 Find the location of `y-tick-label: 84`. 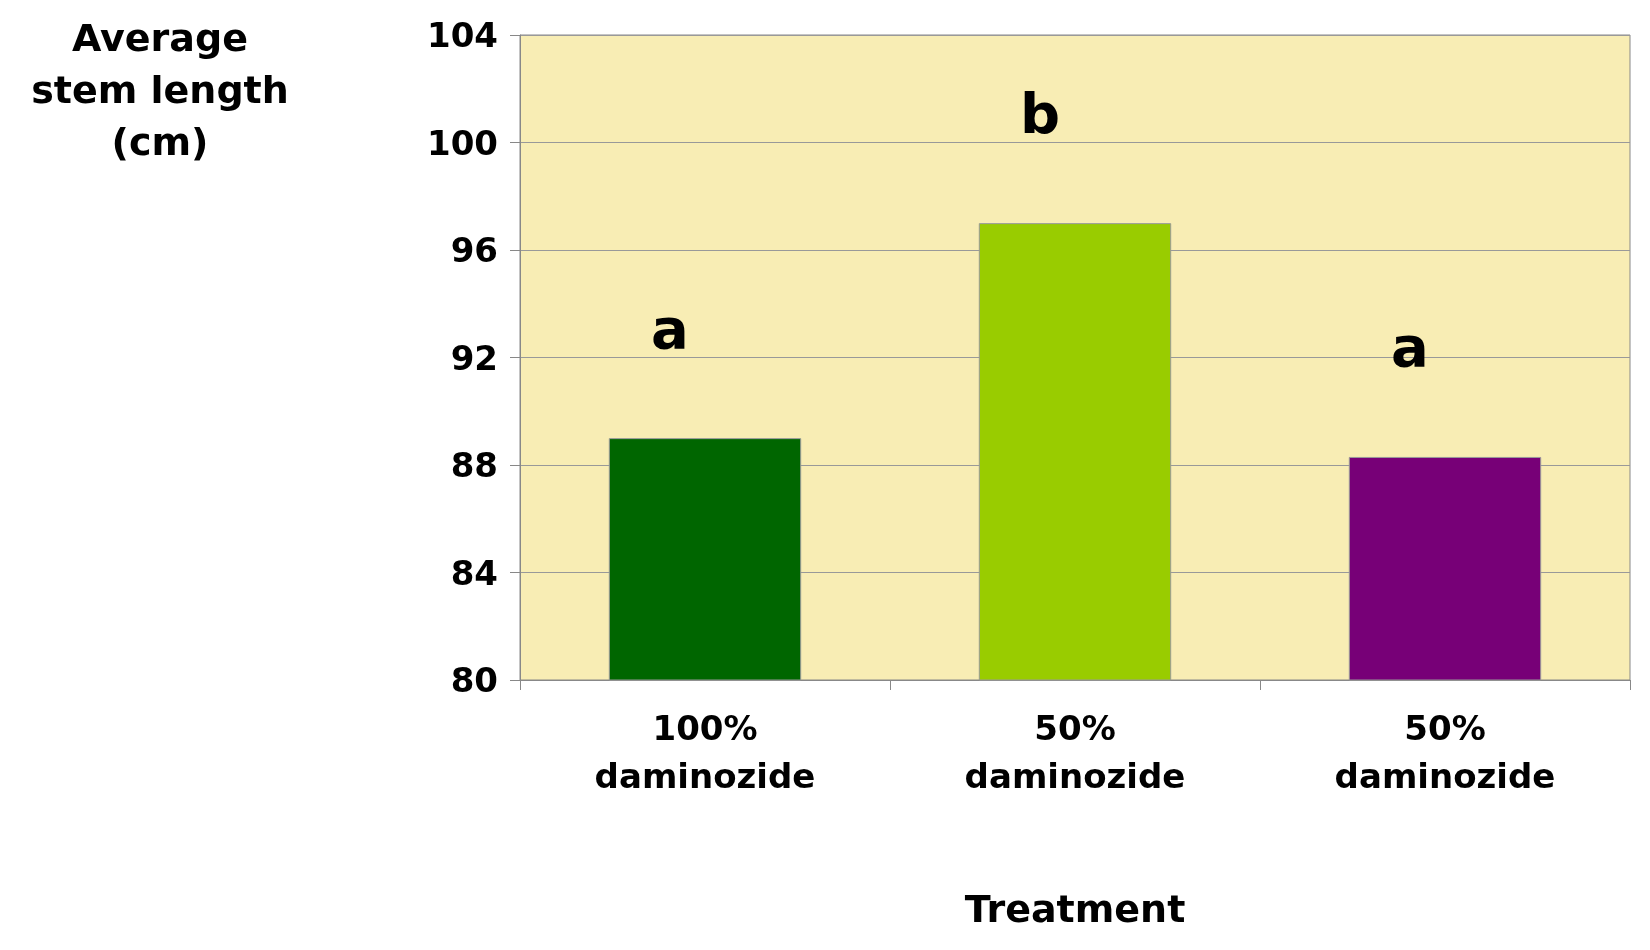

y-tick-label: 84 is located at coordinates (474, 572).